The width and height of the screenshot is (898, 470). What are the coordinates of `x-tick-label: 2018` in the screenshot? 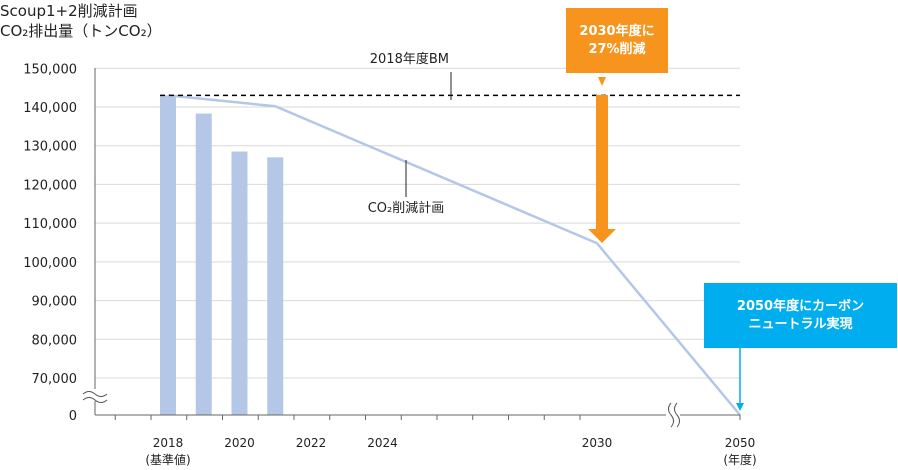 It's located at (168, 443).